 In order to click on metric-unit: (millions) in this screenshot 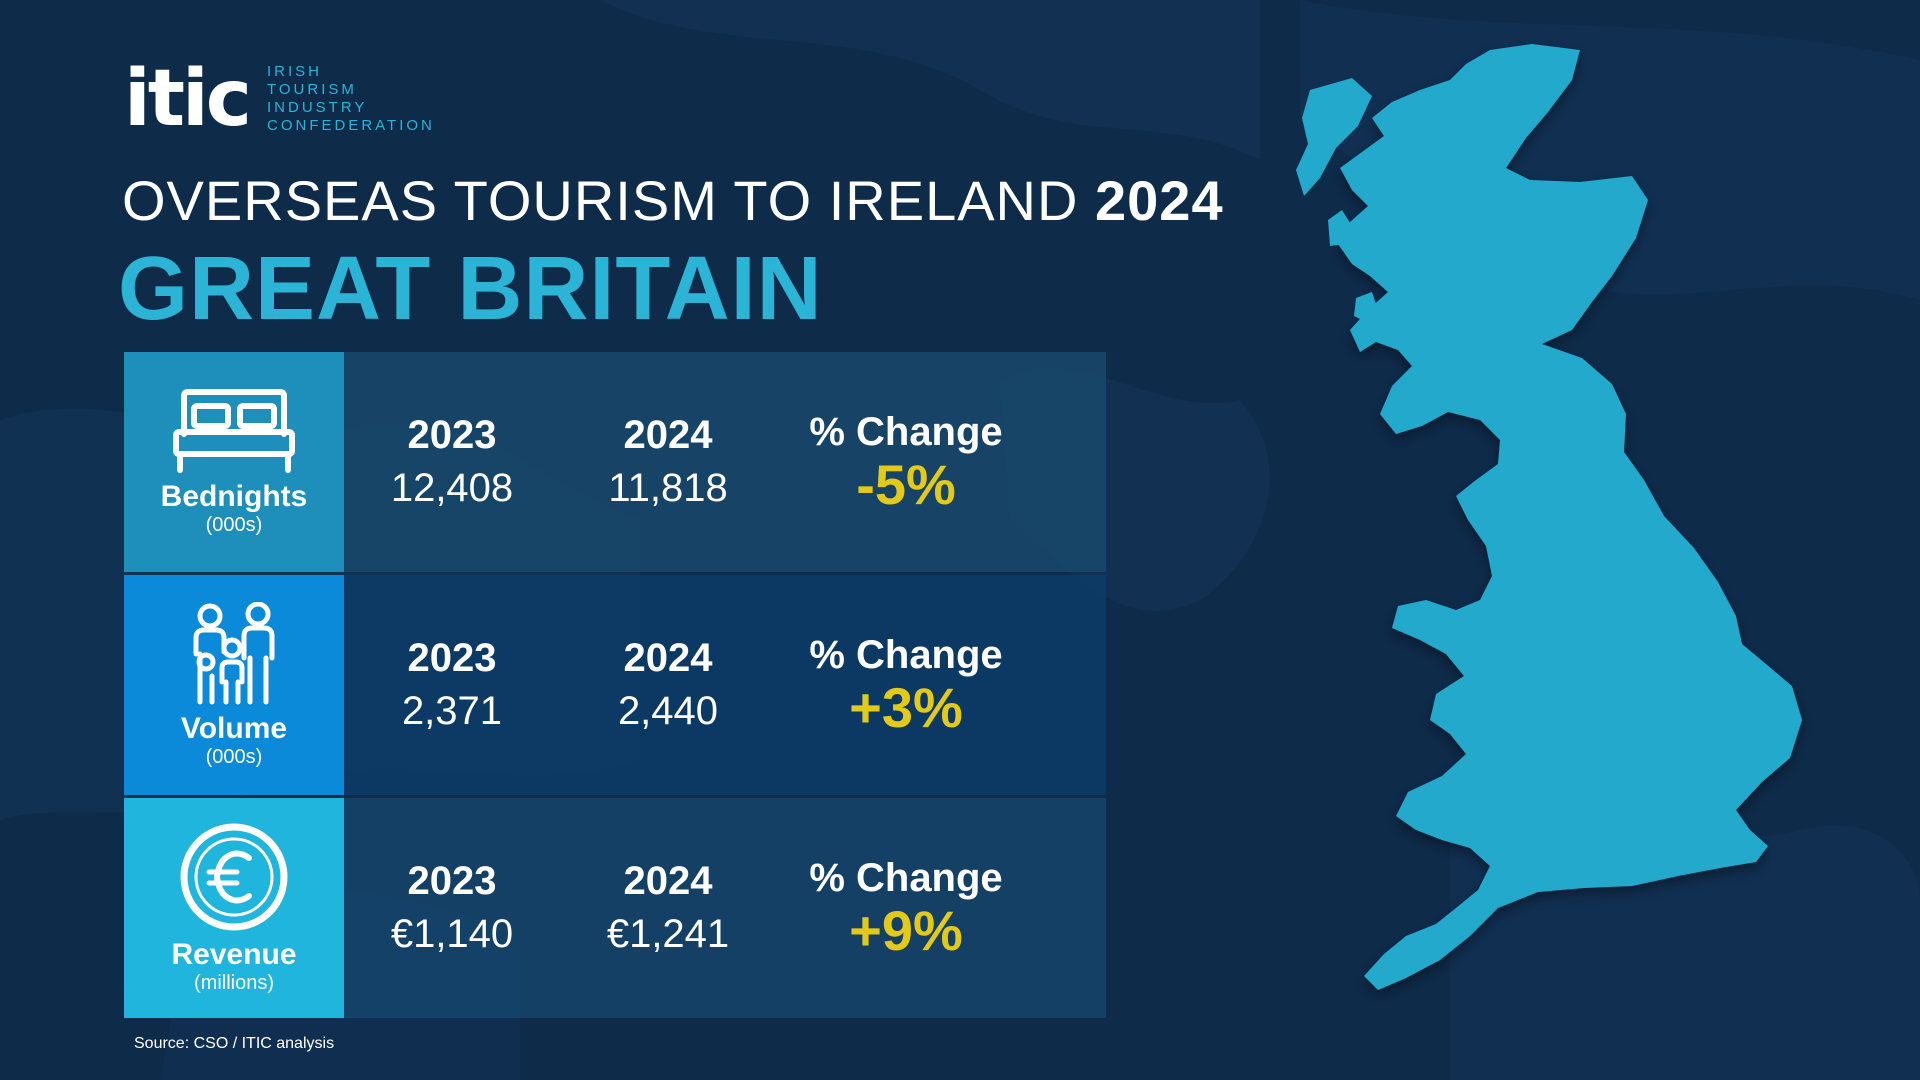, I will do `click(234, 982)`.